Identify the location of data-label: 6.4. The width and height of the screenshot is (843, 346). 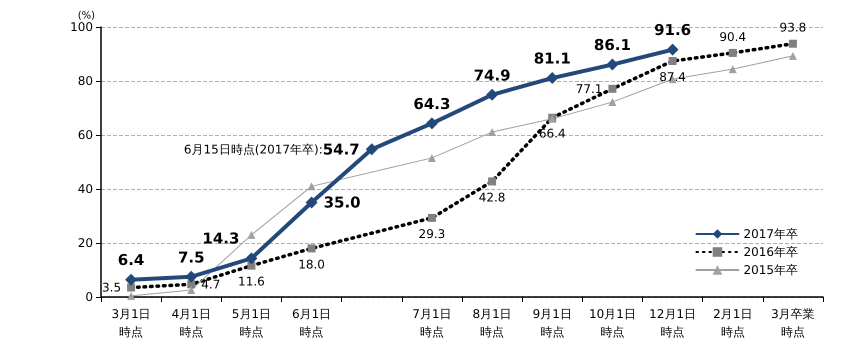
(131, 260).